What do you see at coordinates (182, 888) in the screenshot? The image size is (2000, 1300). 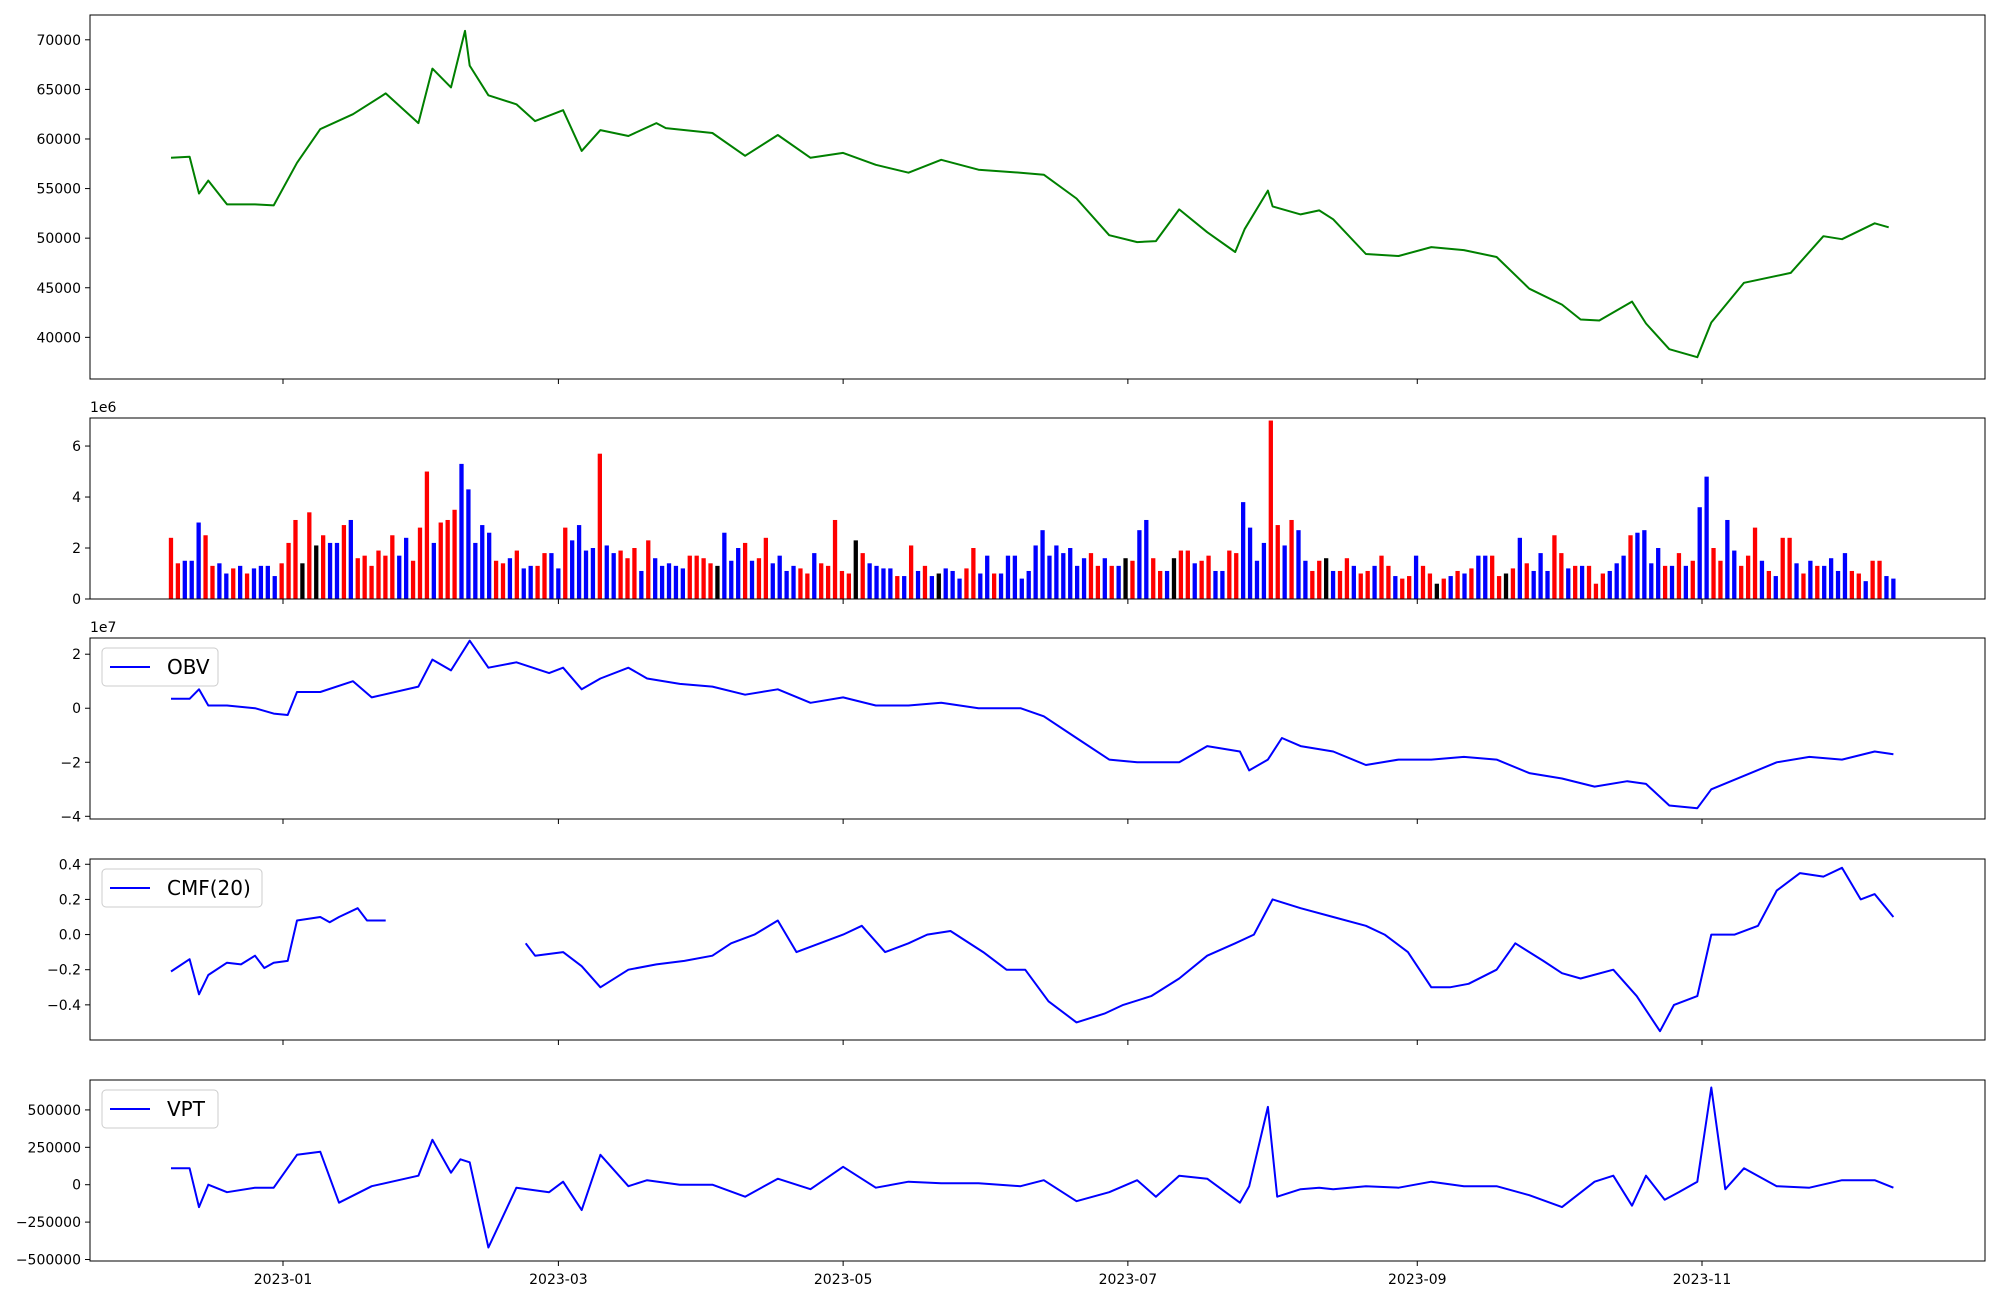 I see `cmf-legend` at bounding box center [182, 888].